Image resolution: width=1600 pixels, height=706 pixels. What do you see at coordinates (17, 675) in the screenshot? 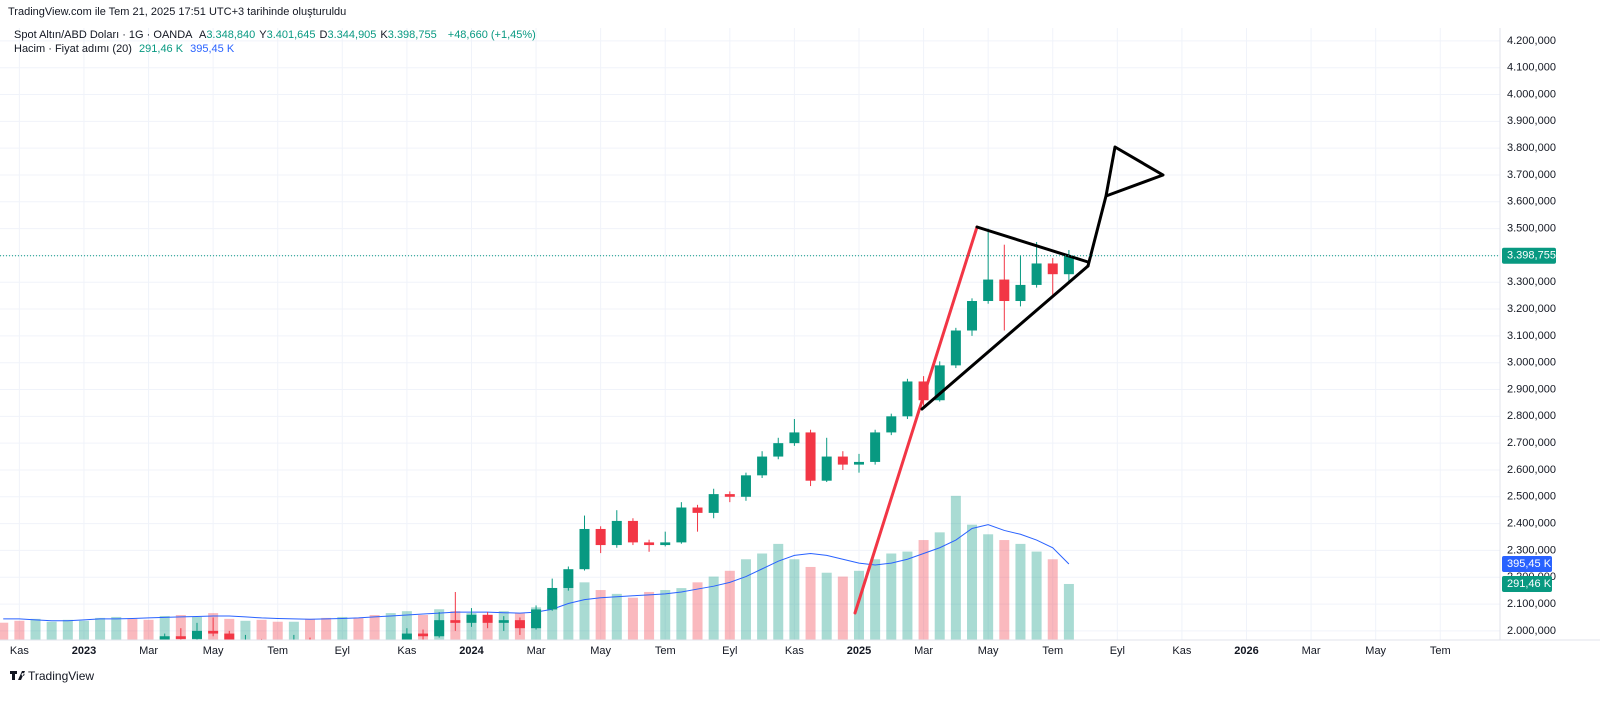
I see `brand-logo` at bounding box center [17, 675].